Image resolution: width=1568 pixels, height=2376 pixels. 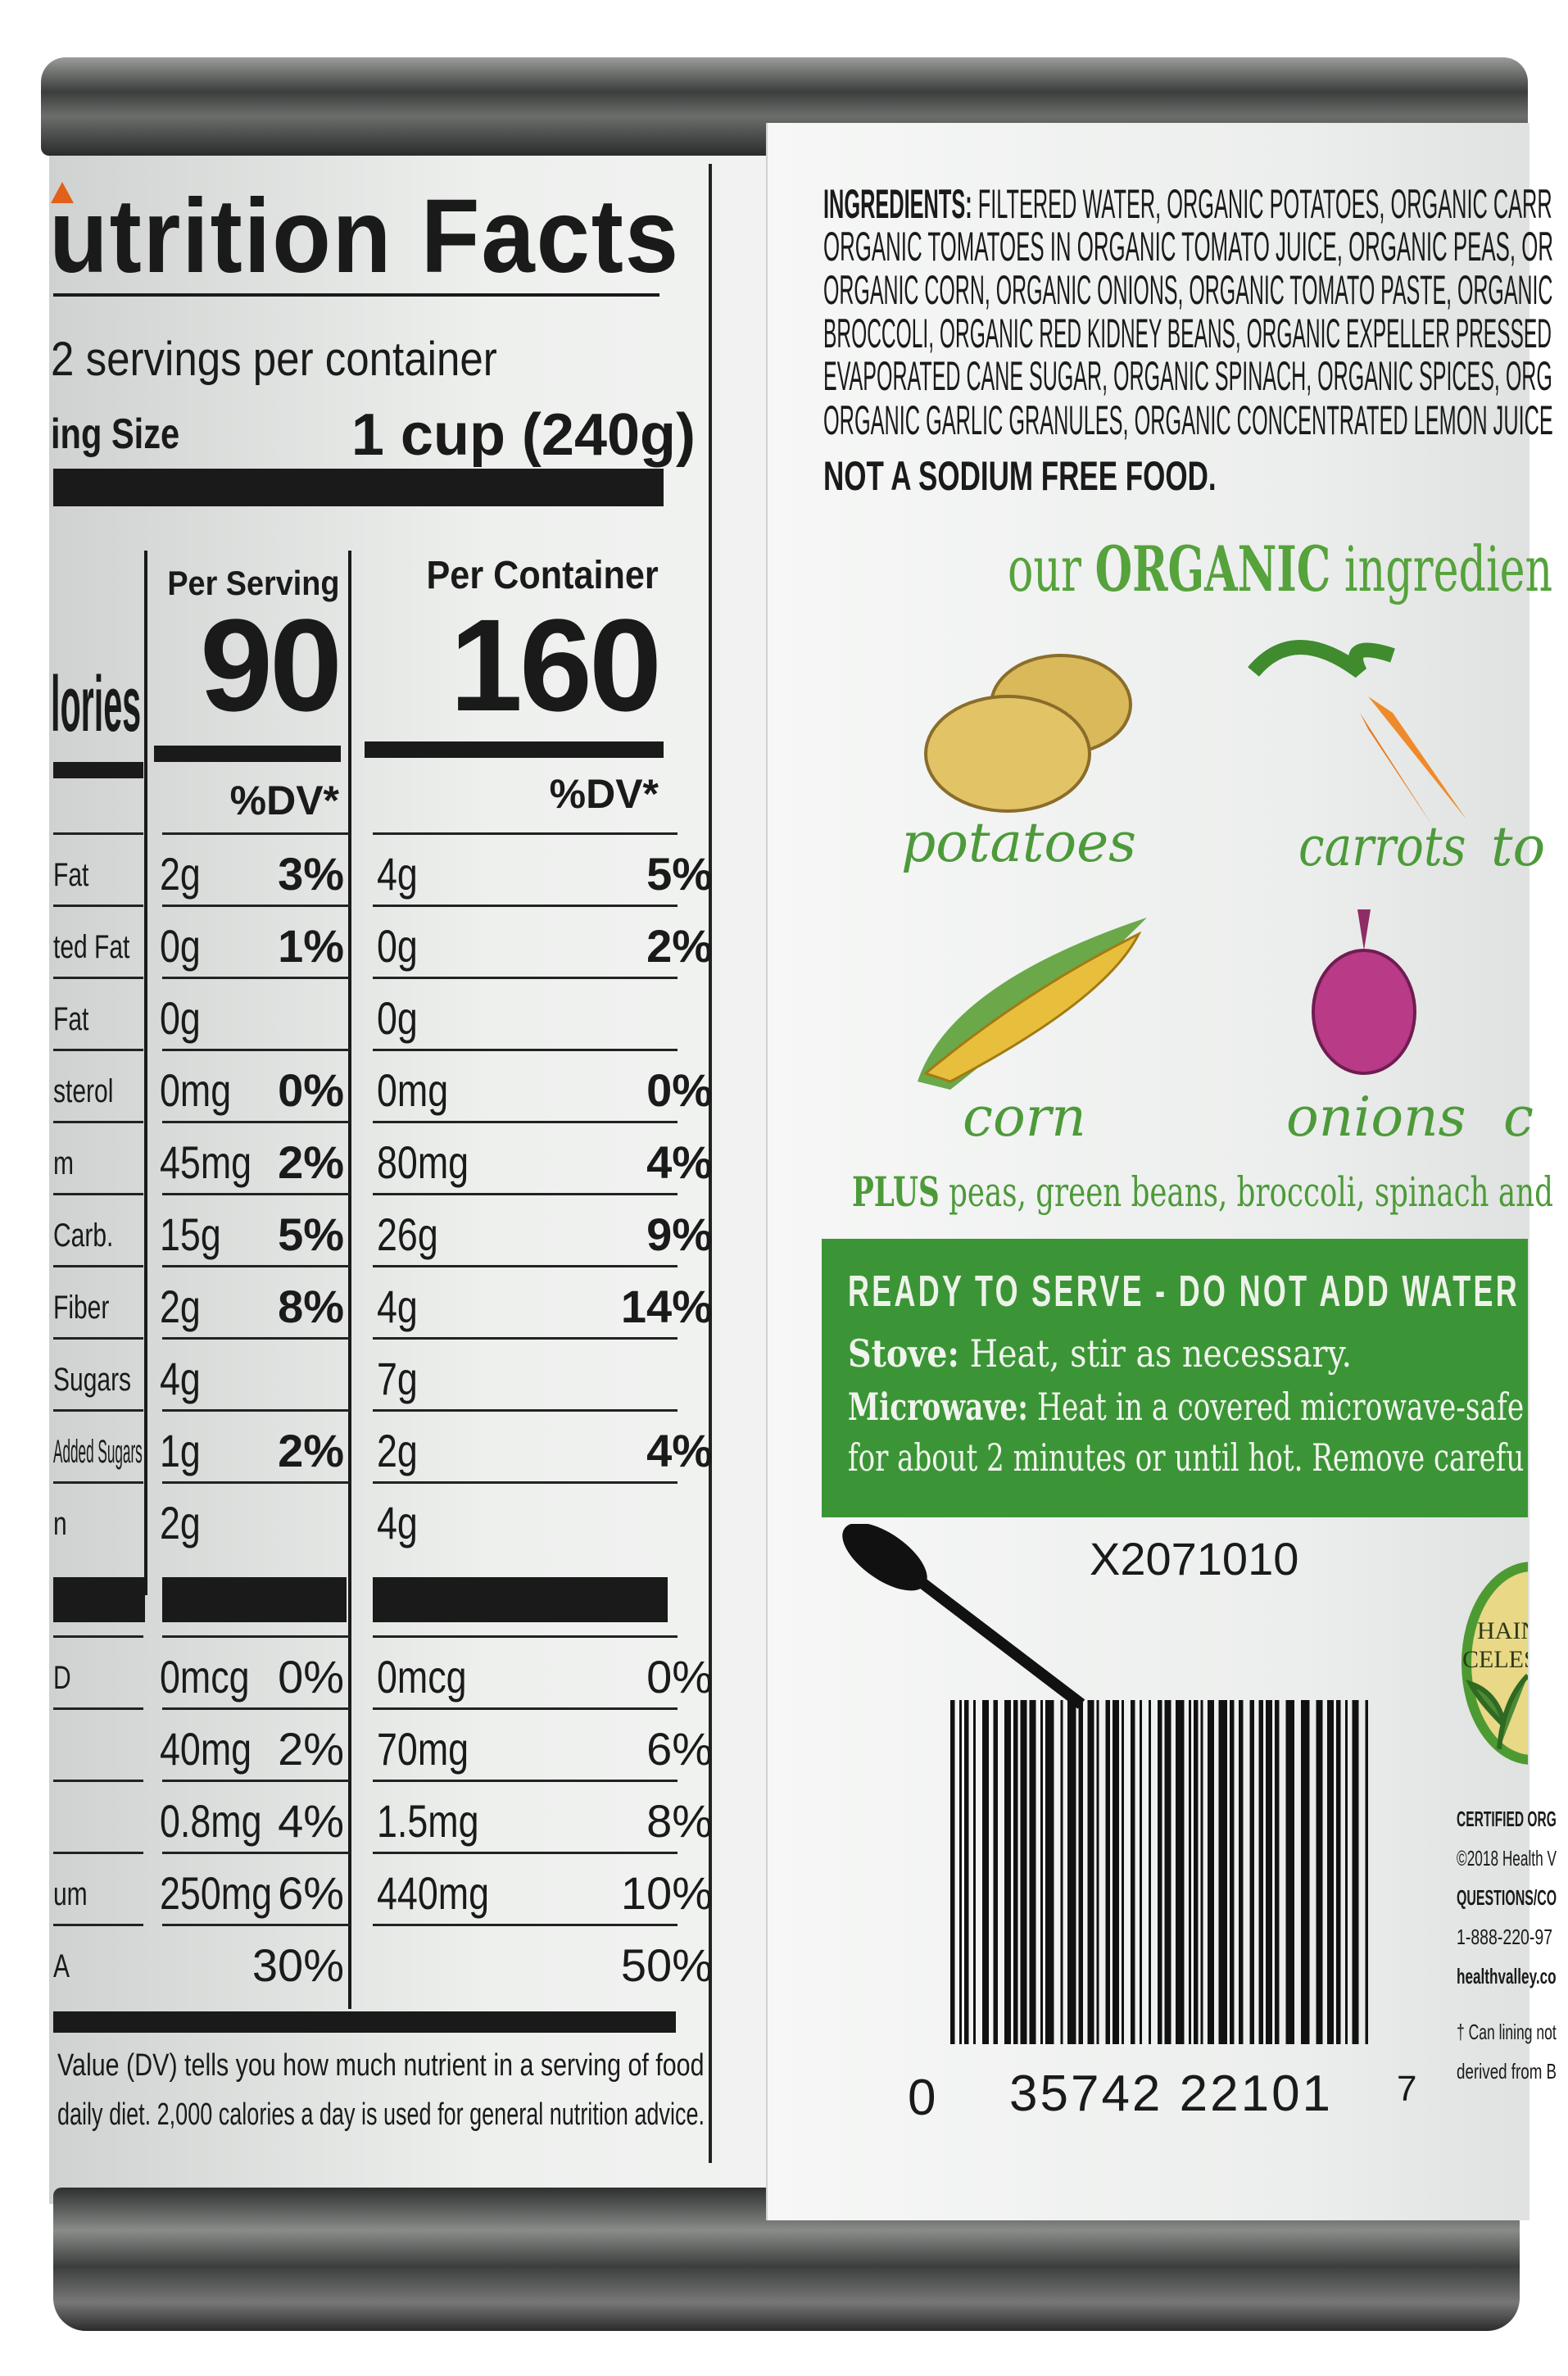 I want to click on nutrient-label: Added Sugars, so click(x=98, y=1452).